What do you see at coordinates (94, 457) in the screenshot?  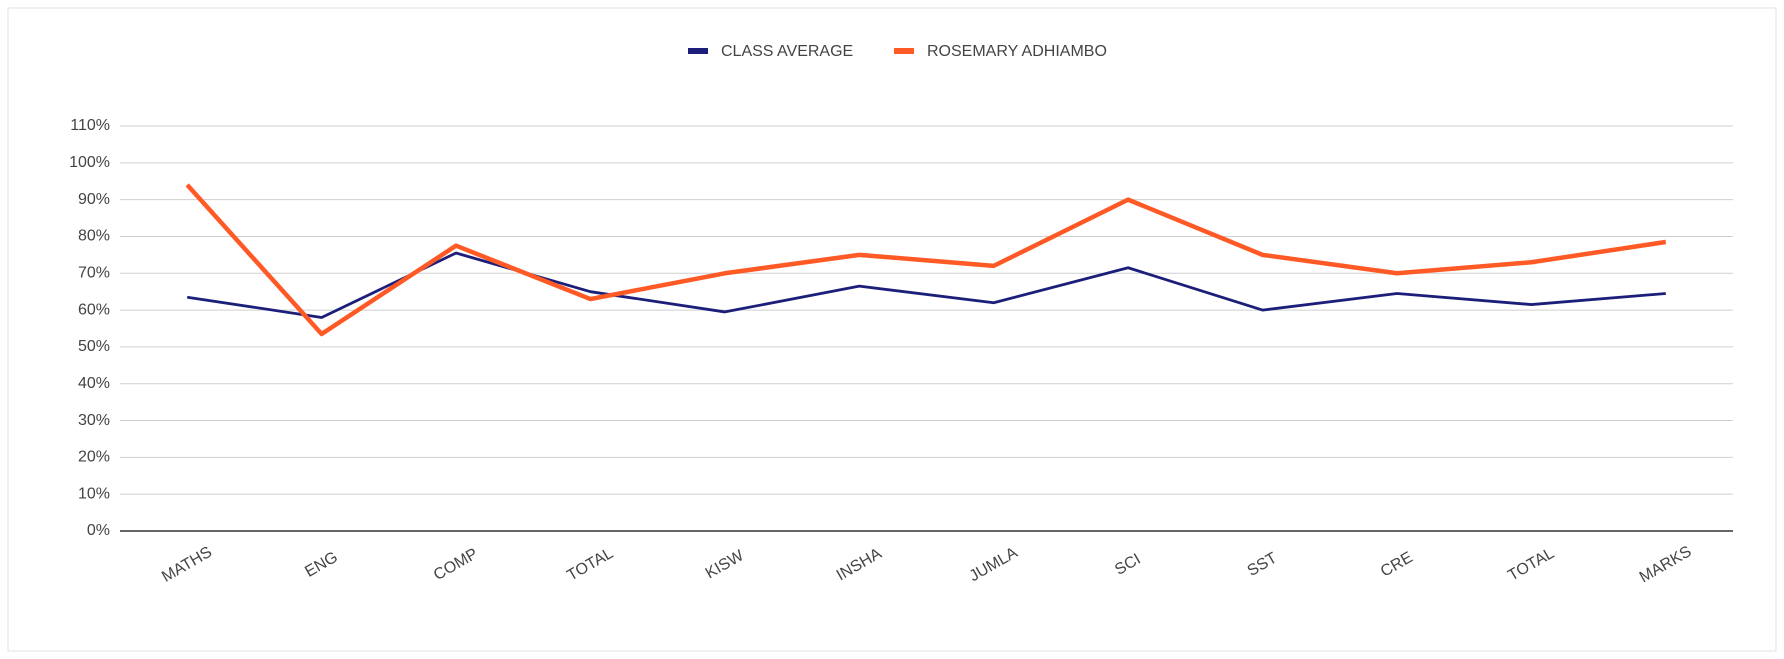 I see `y-tick-label: 20%` at bounding box center [94, 457].